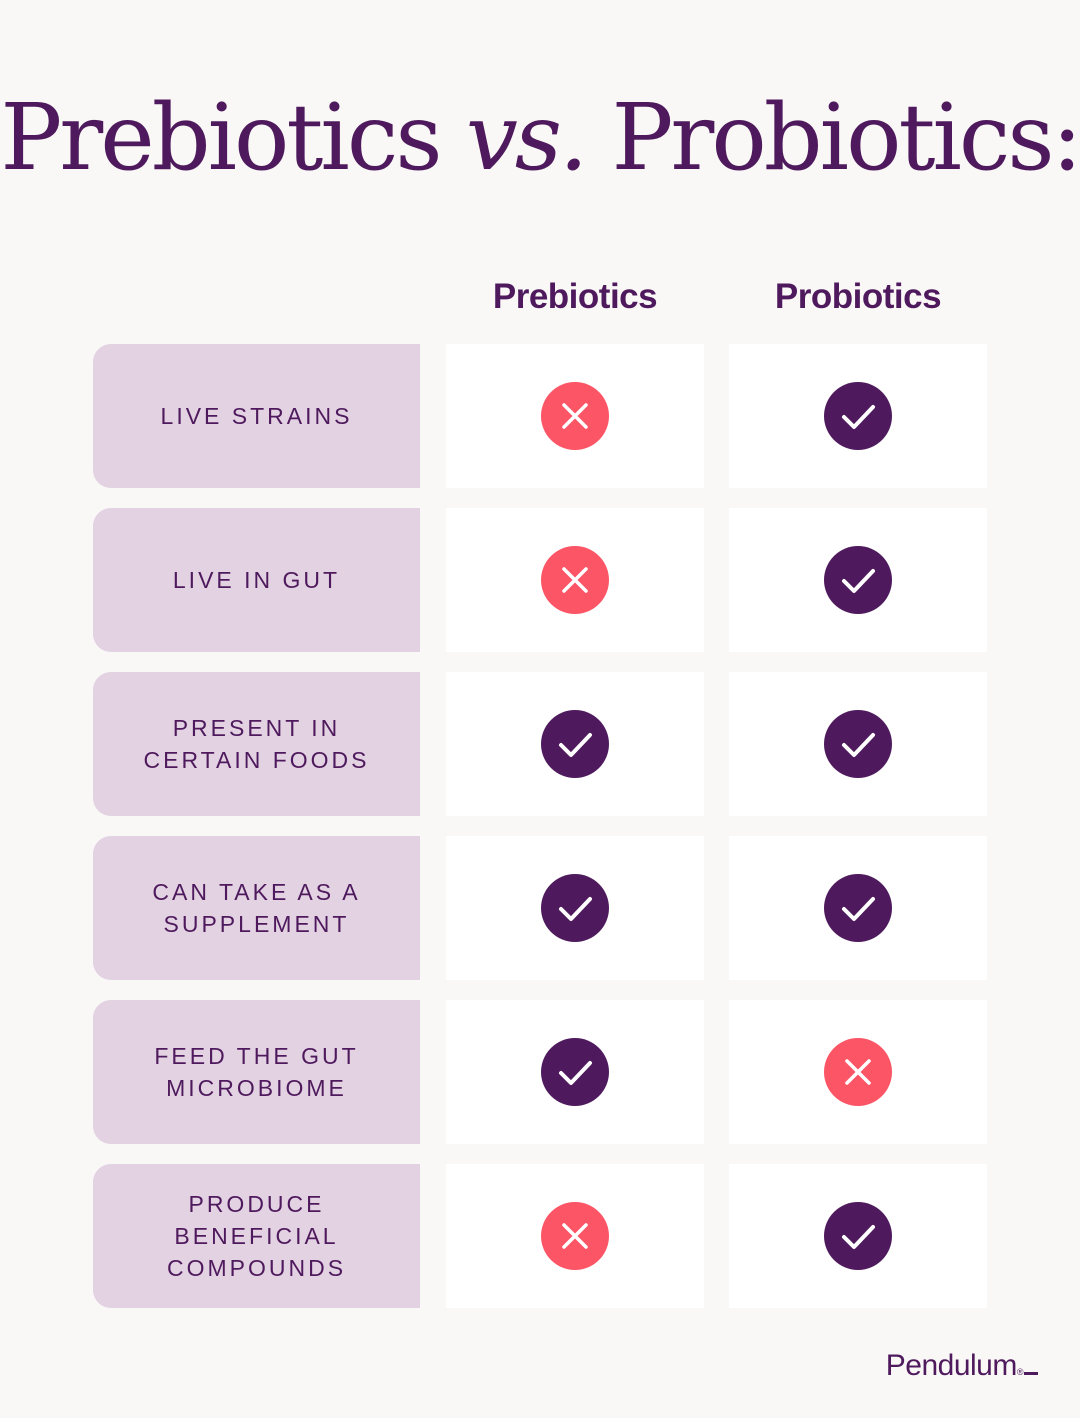 The image size is (1080, 1418). I want to click on table-row: CAN TAKE AS A SUPPLEMENT, so click(540, 908).